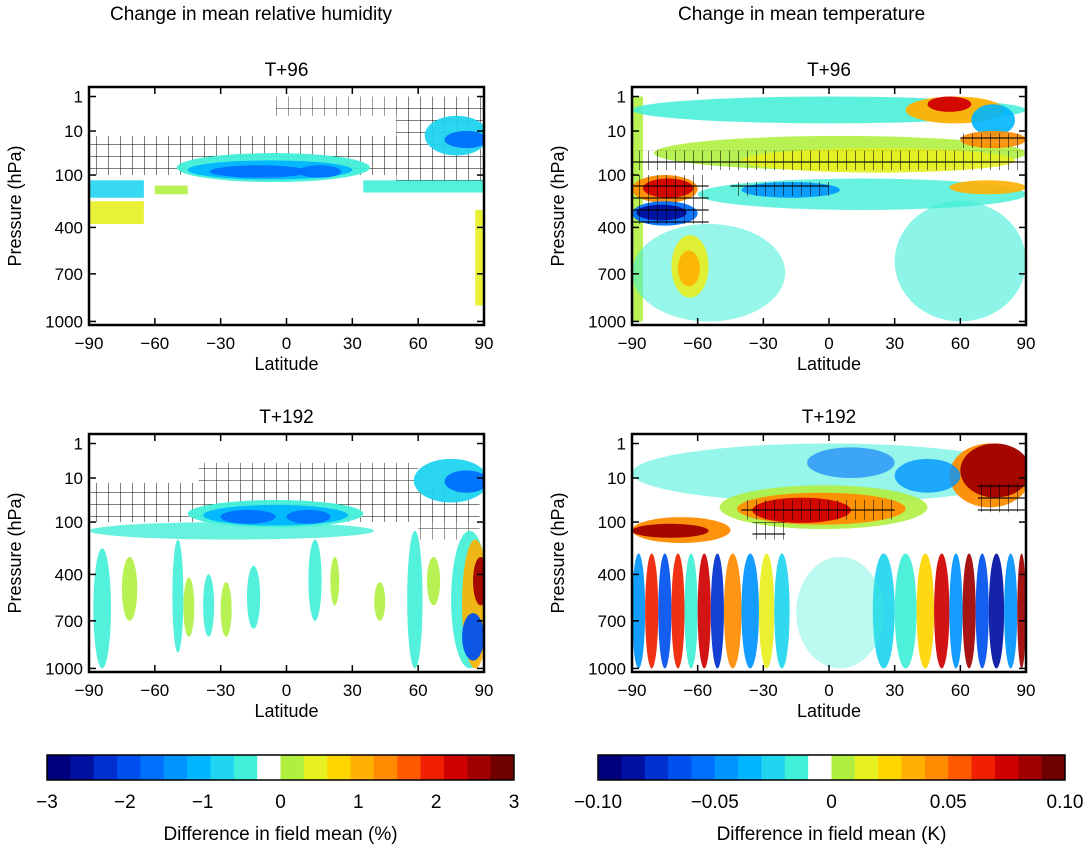 This screenshot has height=862, width=1090. I want to click on colorbar-tick-label: 2, so click(436, 802).